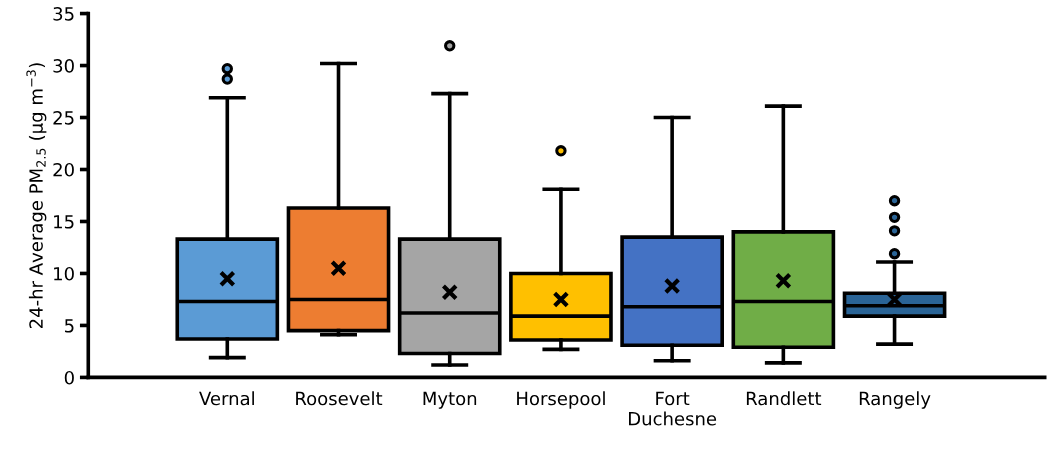 This screenshot has width=1051, height=452. Describe the element at coordinates (63, 14) in the screenshot. I see `y-tick-label: 35` at that location.